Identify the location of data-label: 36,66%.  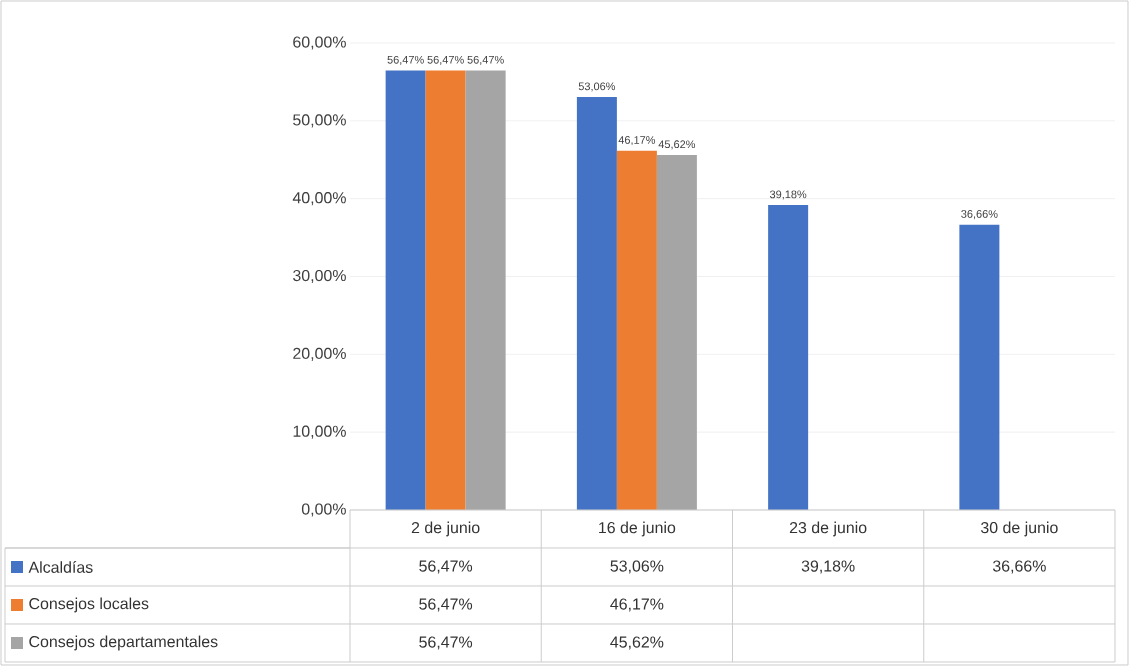
(1019, 567).